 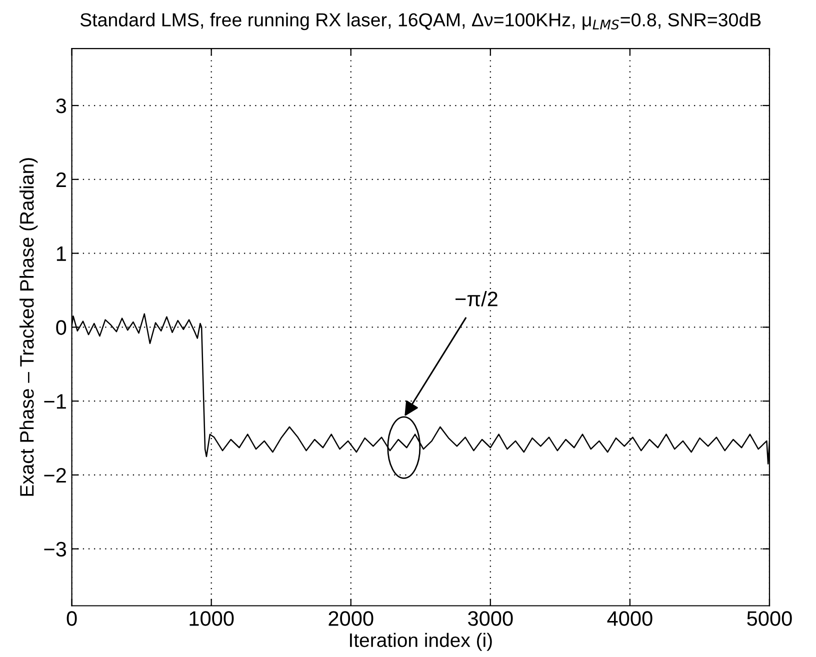 What do you see at coordinates (629, 618) in the screenshot?
I see `x-tick-label: 4000` at bounding box center [629, 618].